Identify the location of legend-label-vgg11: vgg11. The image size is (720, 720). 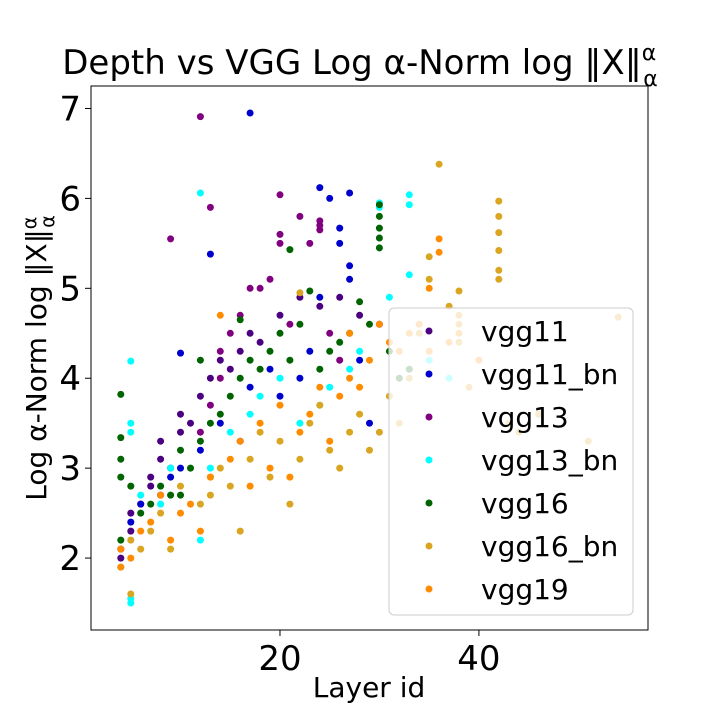
(525, 331).